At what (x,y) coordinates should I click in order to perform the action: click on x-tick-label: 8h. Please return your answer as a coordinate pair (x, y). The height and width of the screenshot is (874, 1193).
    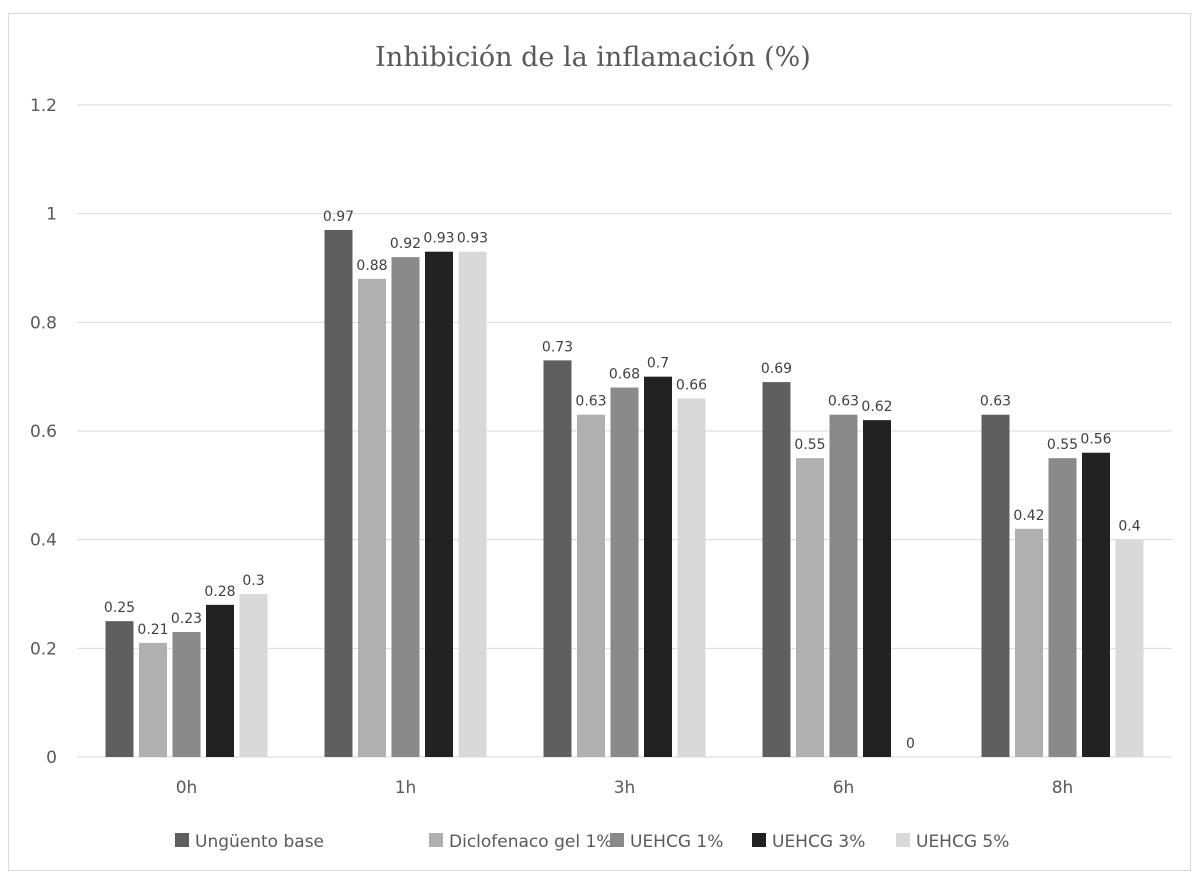
    Looking at the image, I should click on (1063, 788).